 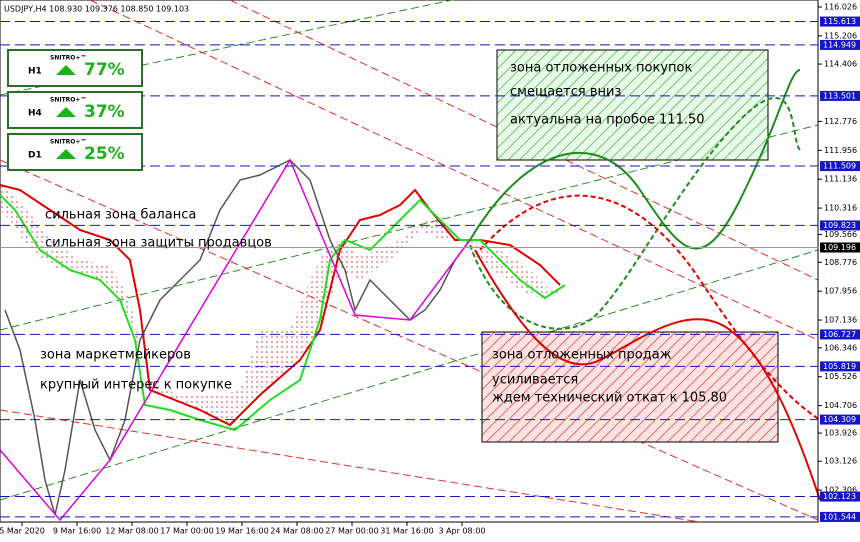 I want to click on signal-value: 37%, so click(x=104, y=112).